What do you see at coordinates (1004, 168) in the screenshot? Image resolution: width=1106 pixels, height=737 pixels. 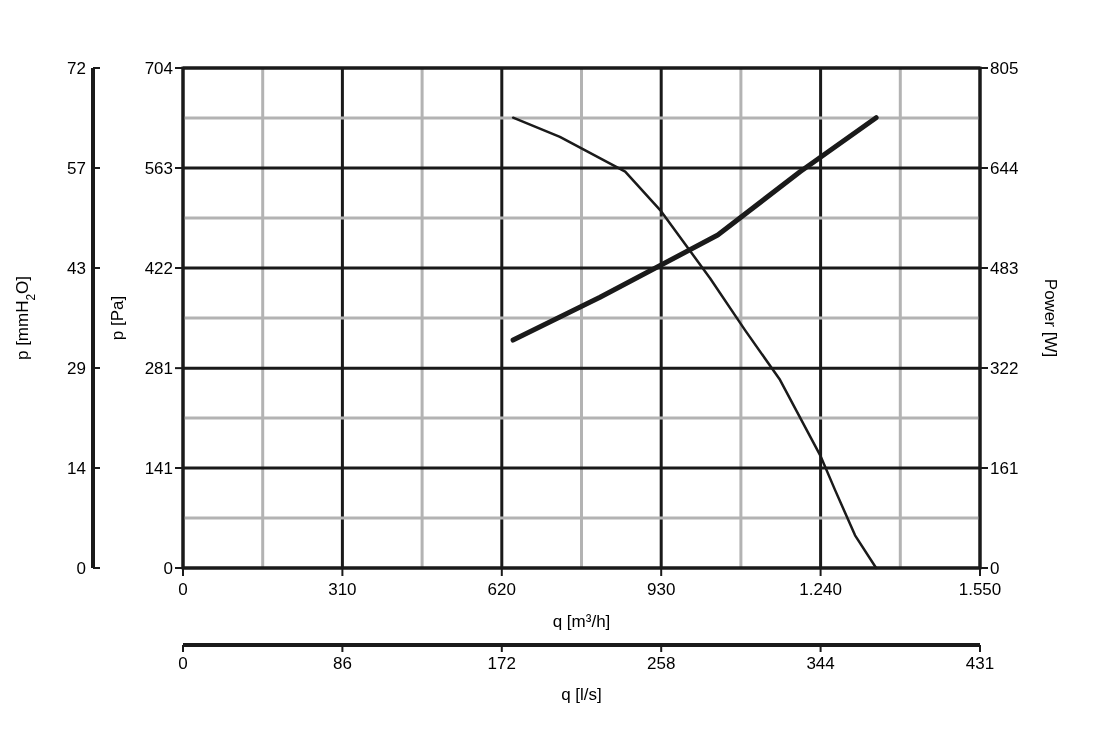 I see `y2-tick-label: 644` at bounding box center [1004, 168].